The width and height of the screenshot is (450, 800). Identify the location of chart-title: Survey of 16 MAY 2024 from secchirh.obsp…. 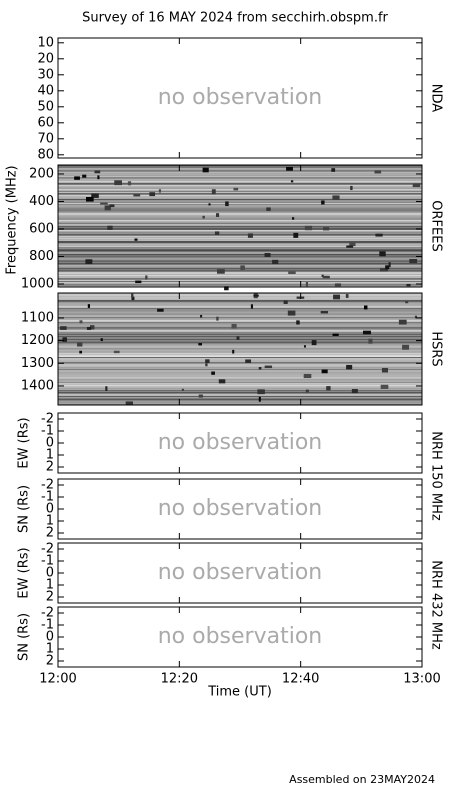
(235, 18).